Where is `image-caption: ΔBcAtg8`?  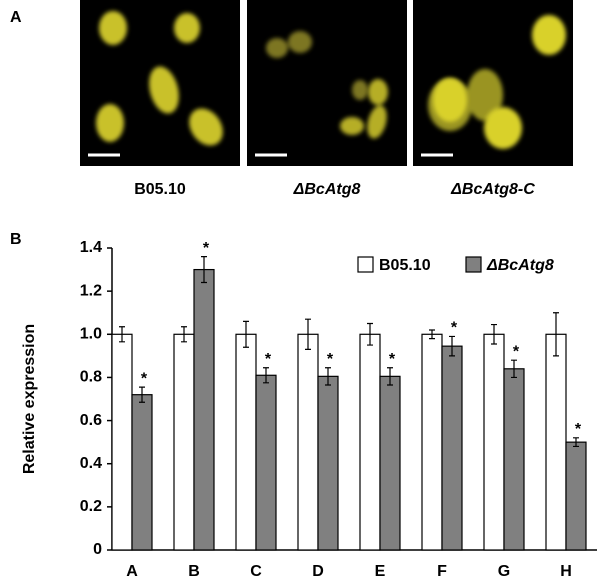 image-caption: ΔBcAtg8 is located at coordinates (327, 189).